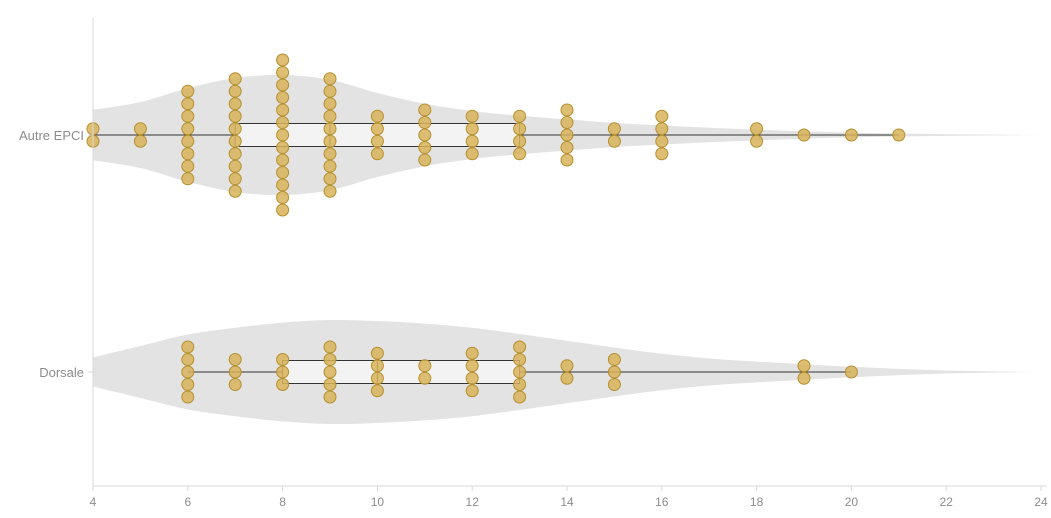 This screenshot has width=1051, height=518. I want to click on x-tick-label: 16, so click(662, 502).